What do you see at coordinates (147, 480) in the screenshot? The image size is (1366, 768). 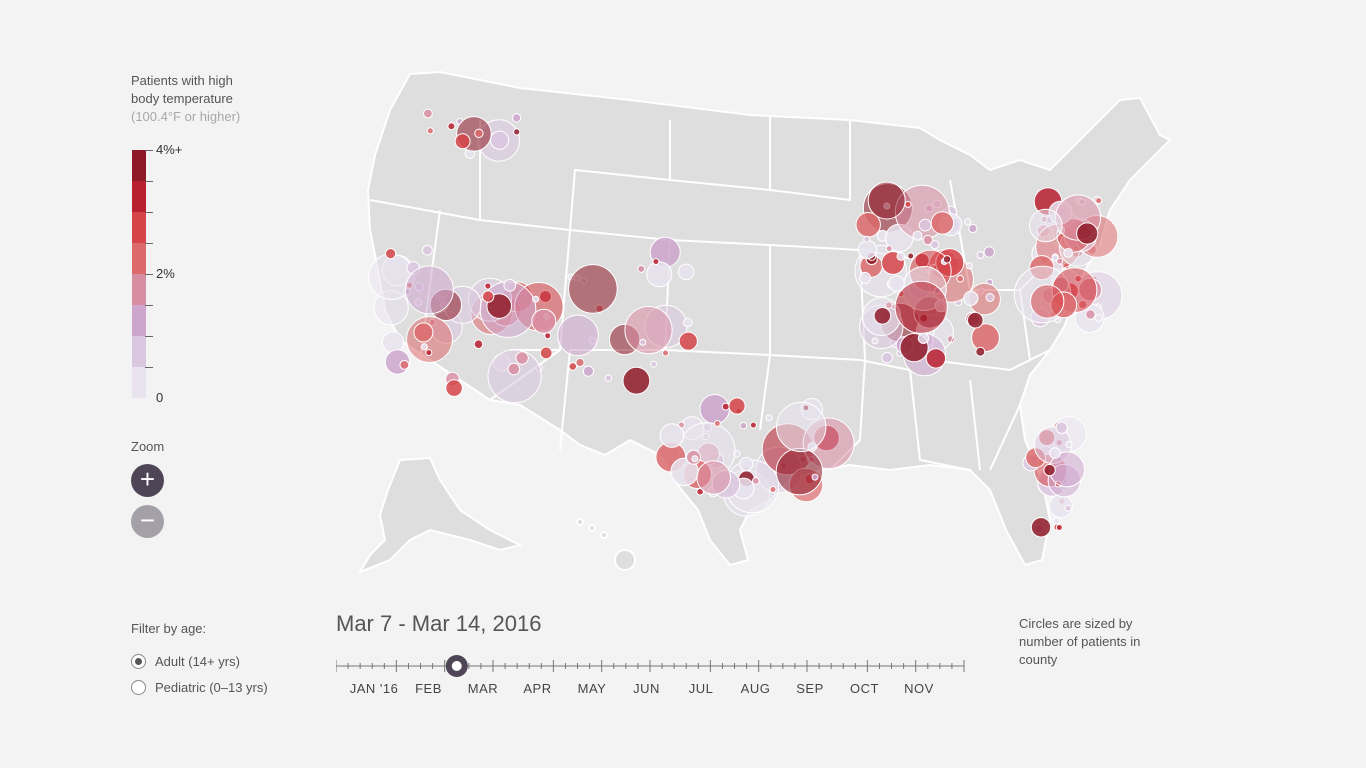 I see `zoom-in-button: +` at bounding box center [147, 480].